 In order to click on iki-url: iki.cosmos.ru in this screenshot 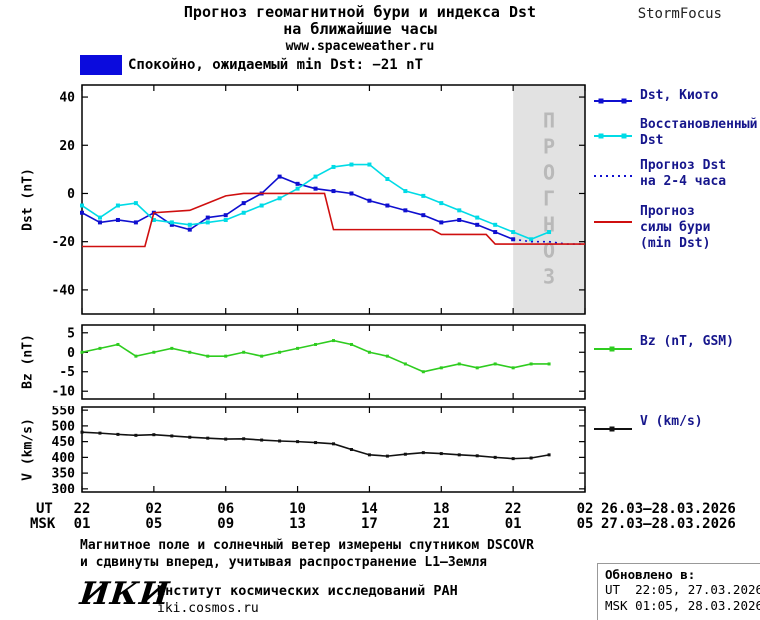, I will do `click(208, 608)`.